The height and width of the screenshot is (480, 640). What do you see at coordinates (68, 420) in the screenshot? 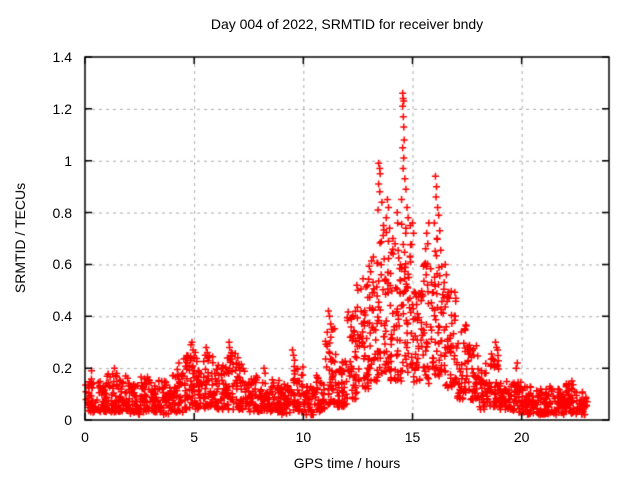
I see `y-tick-label: 0` at bounding box center [68, 420].